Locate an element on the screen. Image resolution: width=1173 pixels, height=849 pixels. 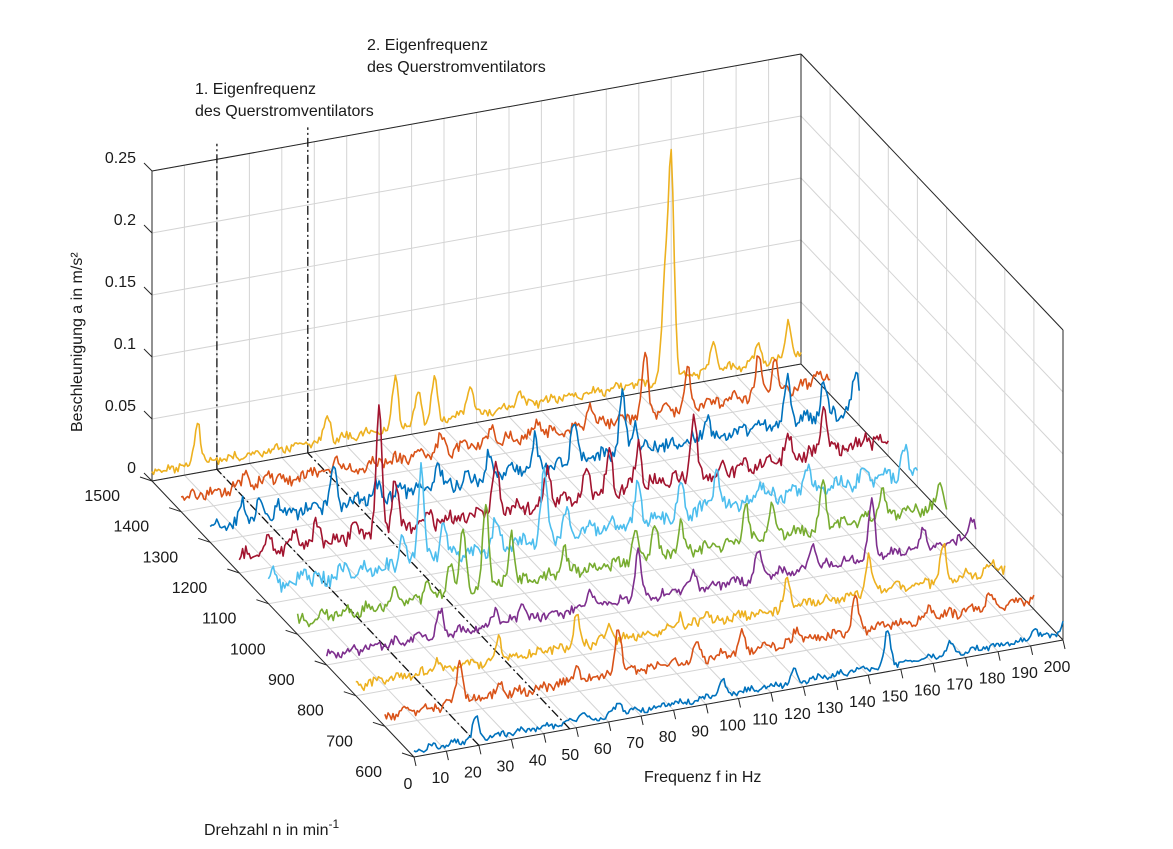
z-tick-label: 0.25 is located at coordinates (120, 158).